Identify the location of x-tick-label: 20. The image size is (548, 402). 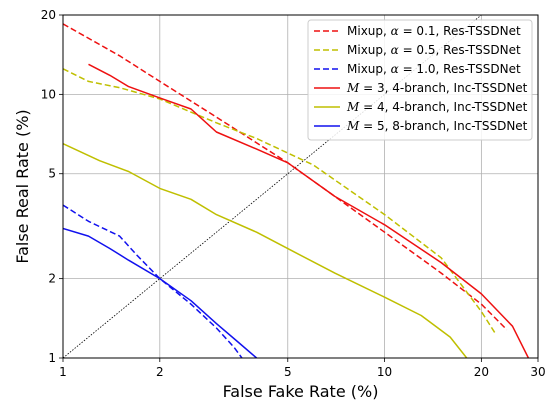
(481, 372).